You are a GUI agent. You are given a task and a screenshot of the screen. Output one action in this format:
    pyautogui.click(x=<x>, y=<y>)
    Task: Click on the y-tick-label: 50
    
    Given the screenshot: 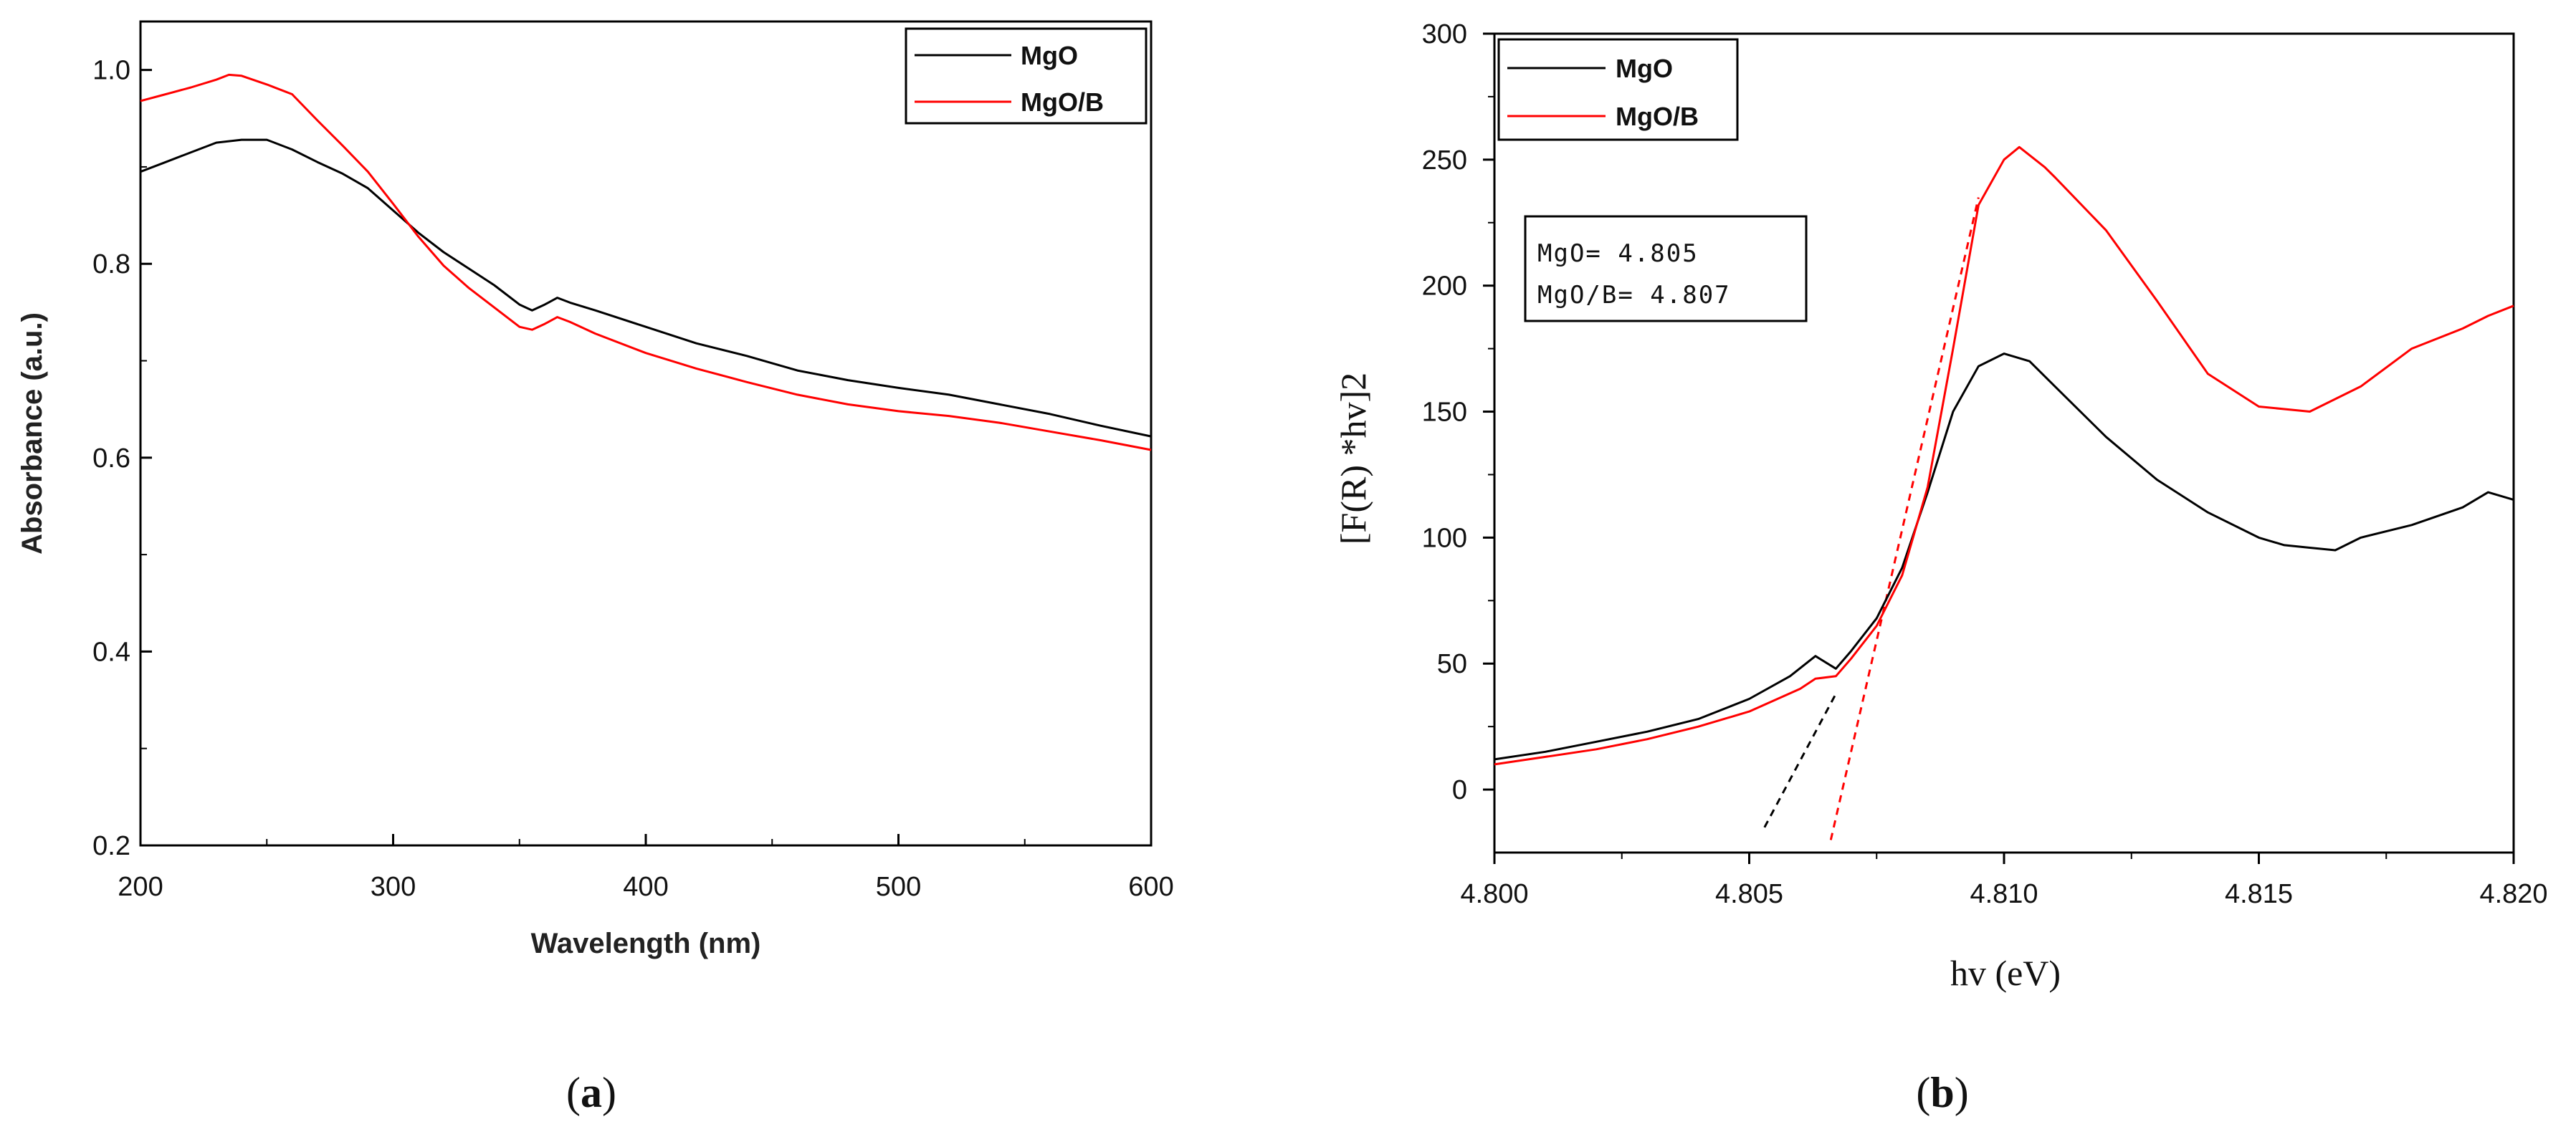 What is the action you would take?
    pyautogui.click(x=1452, y=664)
    